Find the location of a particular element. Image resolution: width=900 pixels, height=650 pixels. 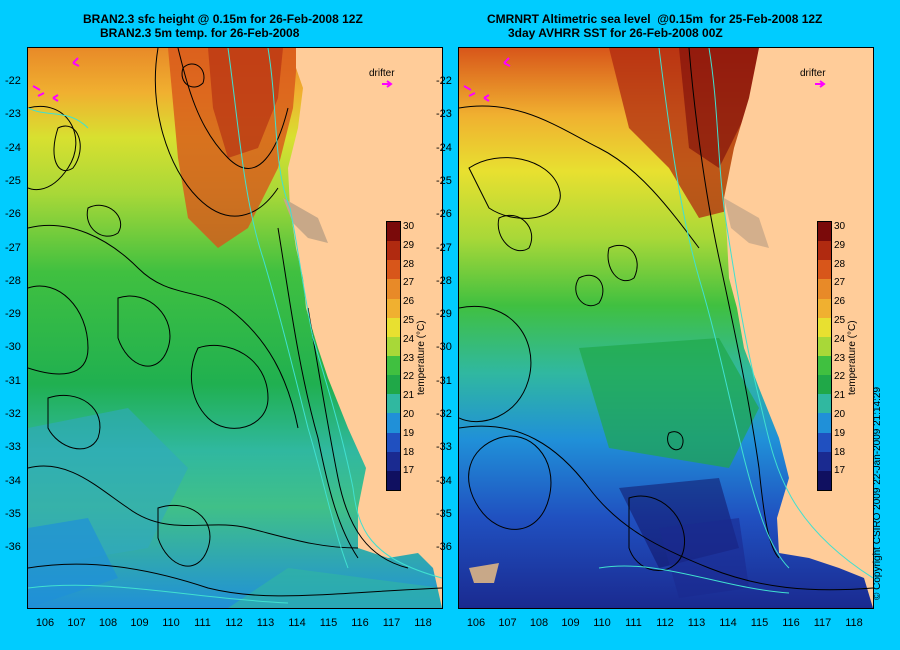

longitude-label: 113 is located at coordinates (696, 623).